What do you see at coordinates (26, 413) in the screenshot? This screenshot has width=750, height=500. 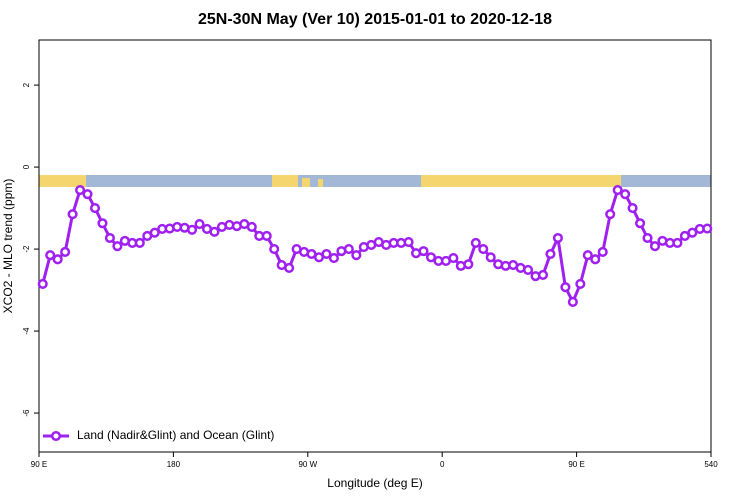 I see `y-tick-label: -6` at bounding box center [26, 413].